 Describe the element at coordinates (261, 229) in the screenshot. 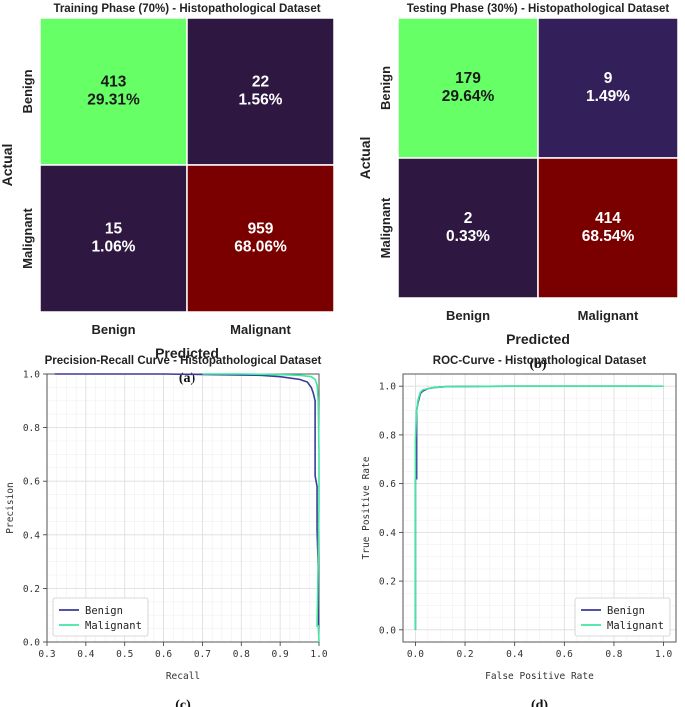

I see `cm-cell-count: 959` at that location.